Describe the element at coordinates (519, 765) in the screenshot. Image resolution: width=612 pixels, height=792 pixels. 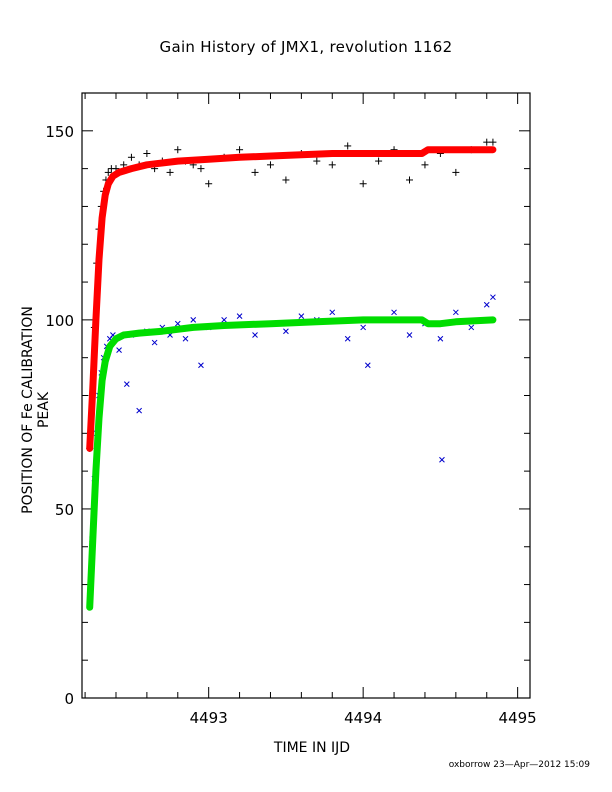
I see `footer-stamp: oxborrow 23—Apr—2012 15:09` at that location.